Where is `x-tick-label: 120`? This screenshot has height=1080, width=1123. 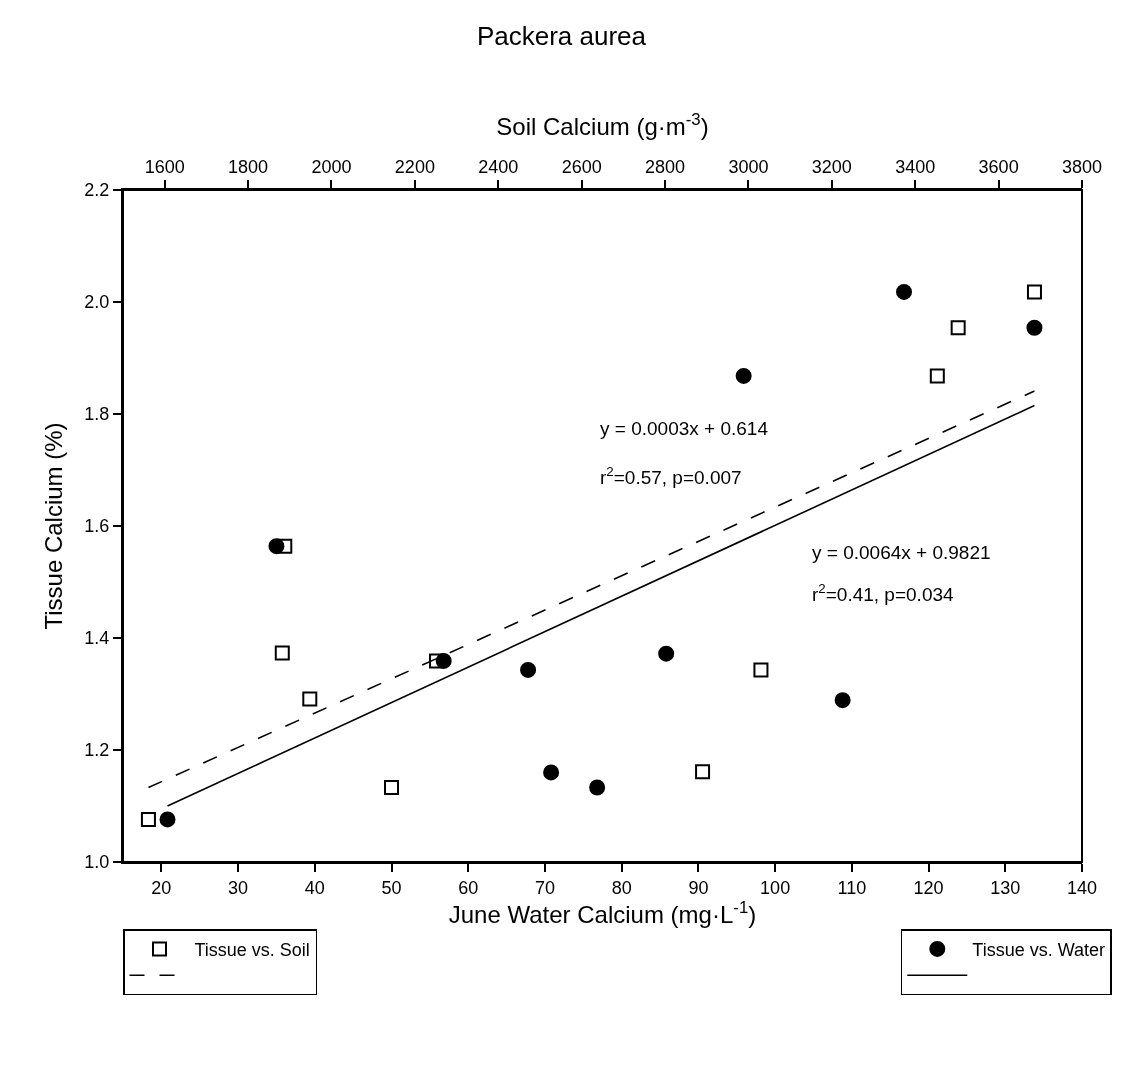
x-tick-label: 120 is located at coordinates (928, 887).